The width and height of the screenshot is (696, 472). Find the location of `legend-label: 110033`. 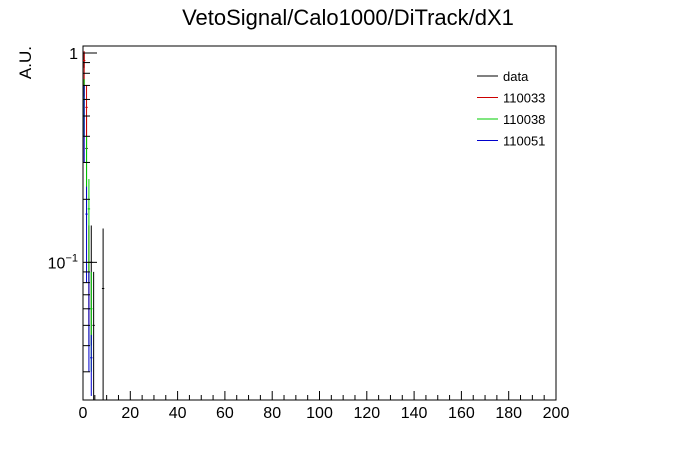

legend-label: 110033 is located at coordinates (524, 98).